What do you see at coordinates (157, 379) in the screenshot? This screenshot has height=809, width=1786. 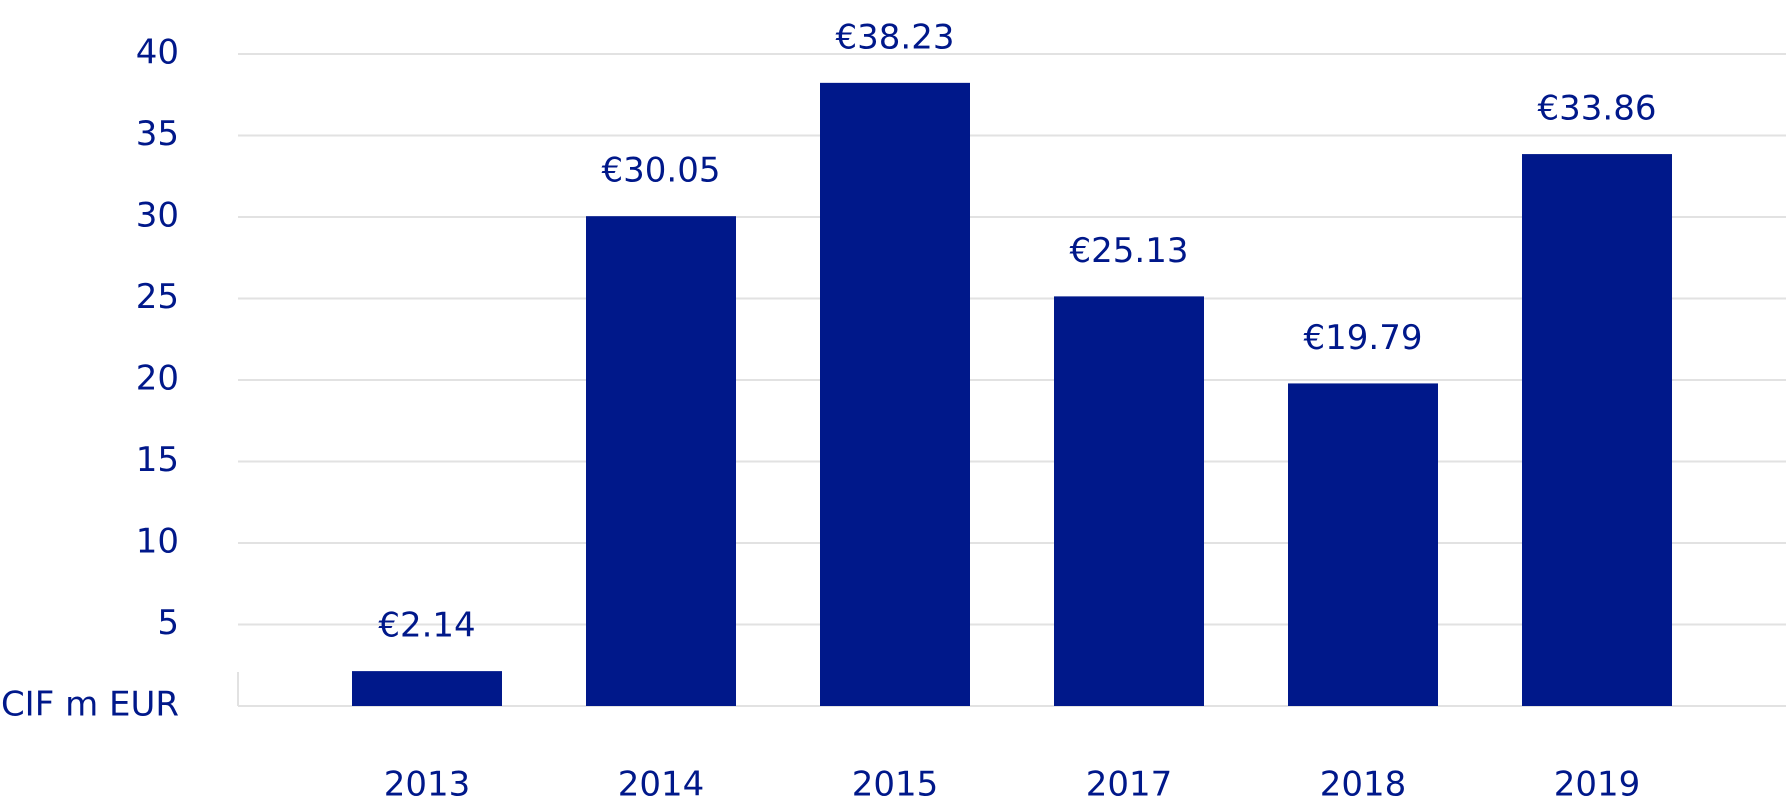 I see `y-tick-label: 20` at bounding box center [157, 379].